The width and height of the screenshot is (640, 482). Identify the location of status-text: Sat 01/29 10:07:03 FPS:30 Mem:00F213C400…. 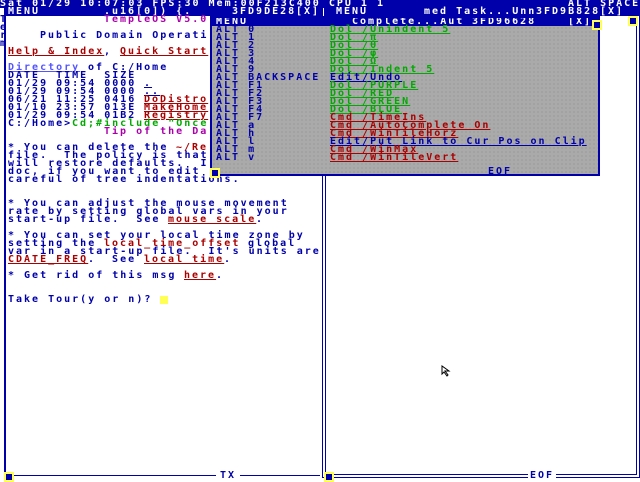
(192, 4).